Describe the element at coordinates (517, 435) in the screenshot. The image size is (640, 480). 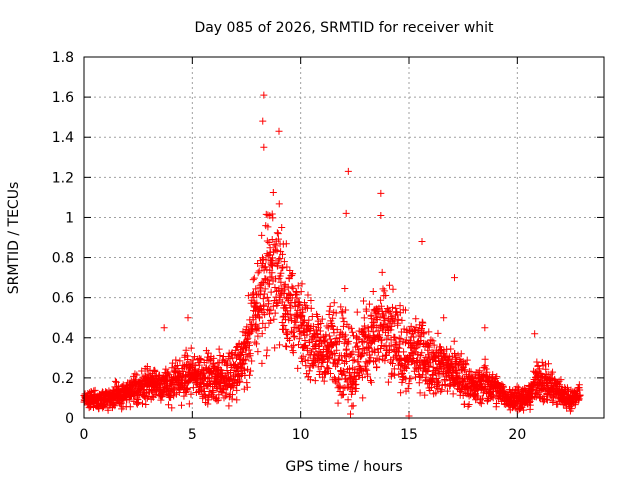
I see `x-tick-label: 20` at that location.